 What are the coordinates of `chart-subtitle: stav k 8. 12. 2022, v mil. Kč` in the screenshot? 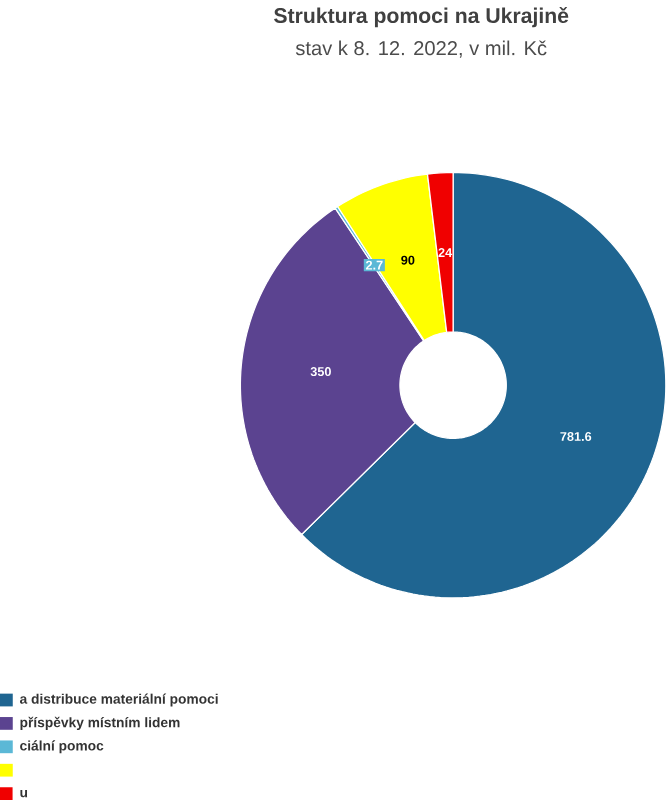 It's located at (421, 49).